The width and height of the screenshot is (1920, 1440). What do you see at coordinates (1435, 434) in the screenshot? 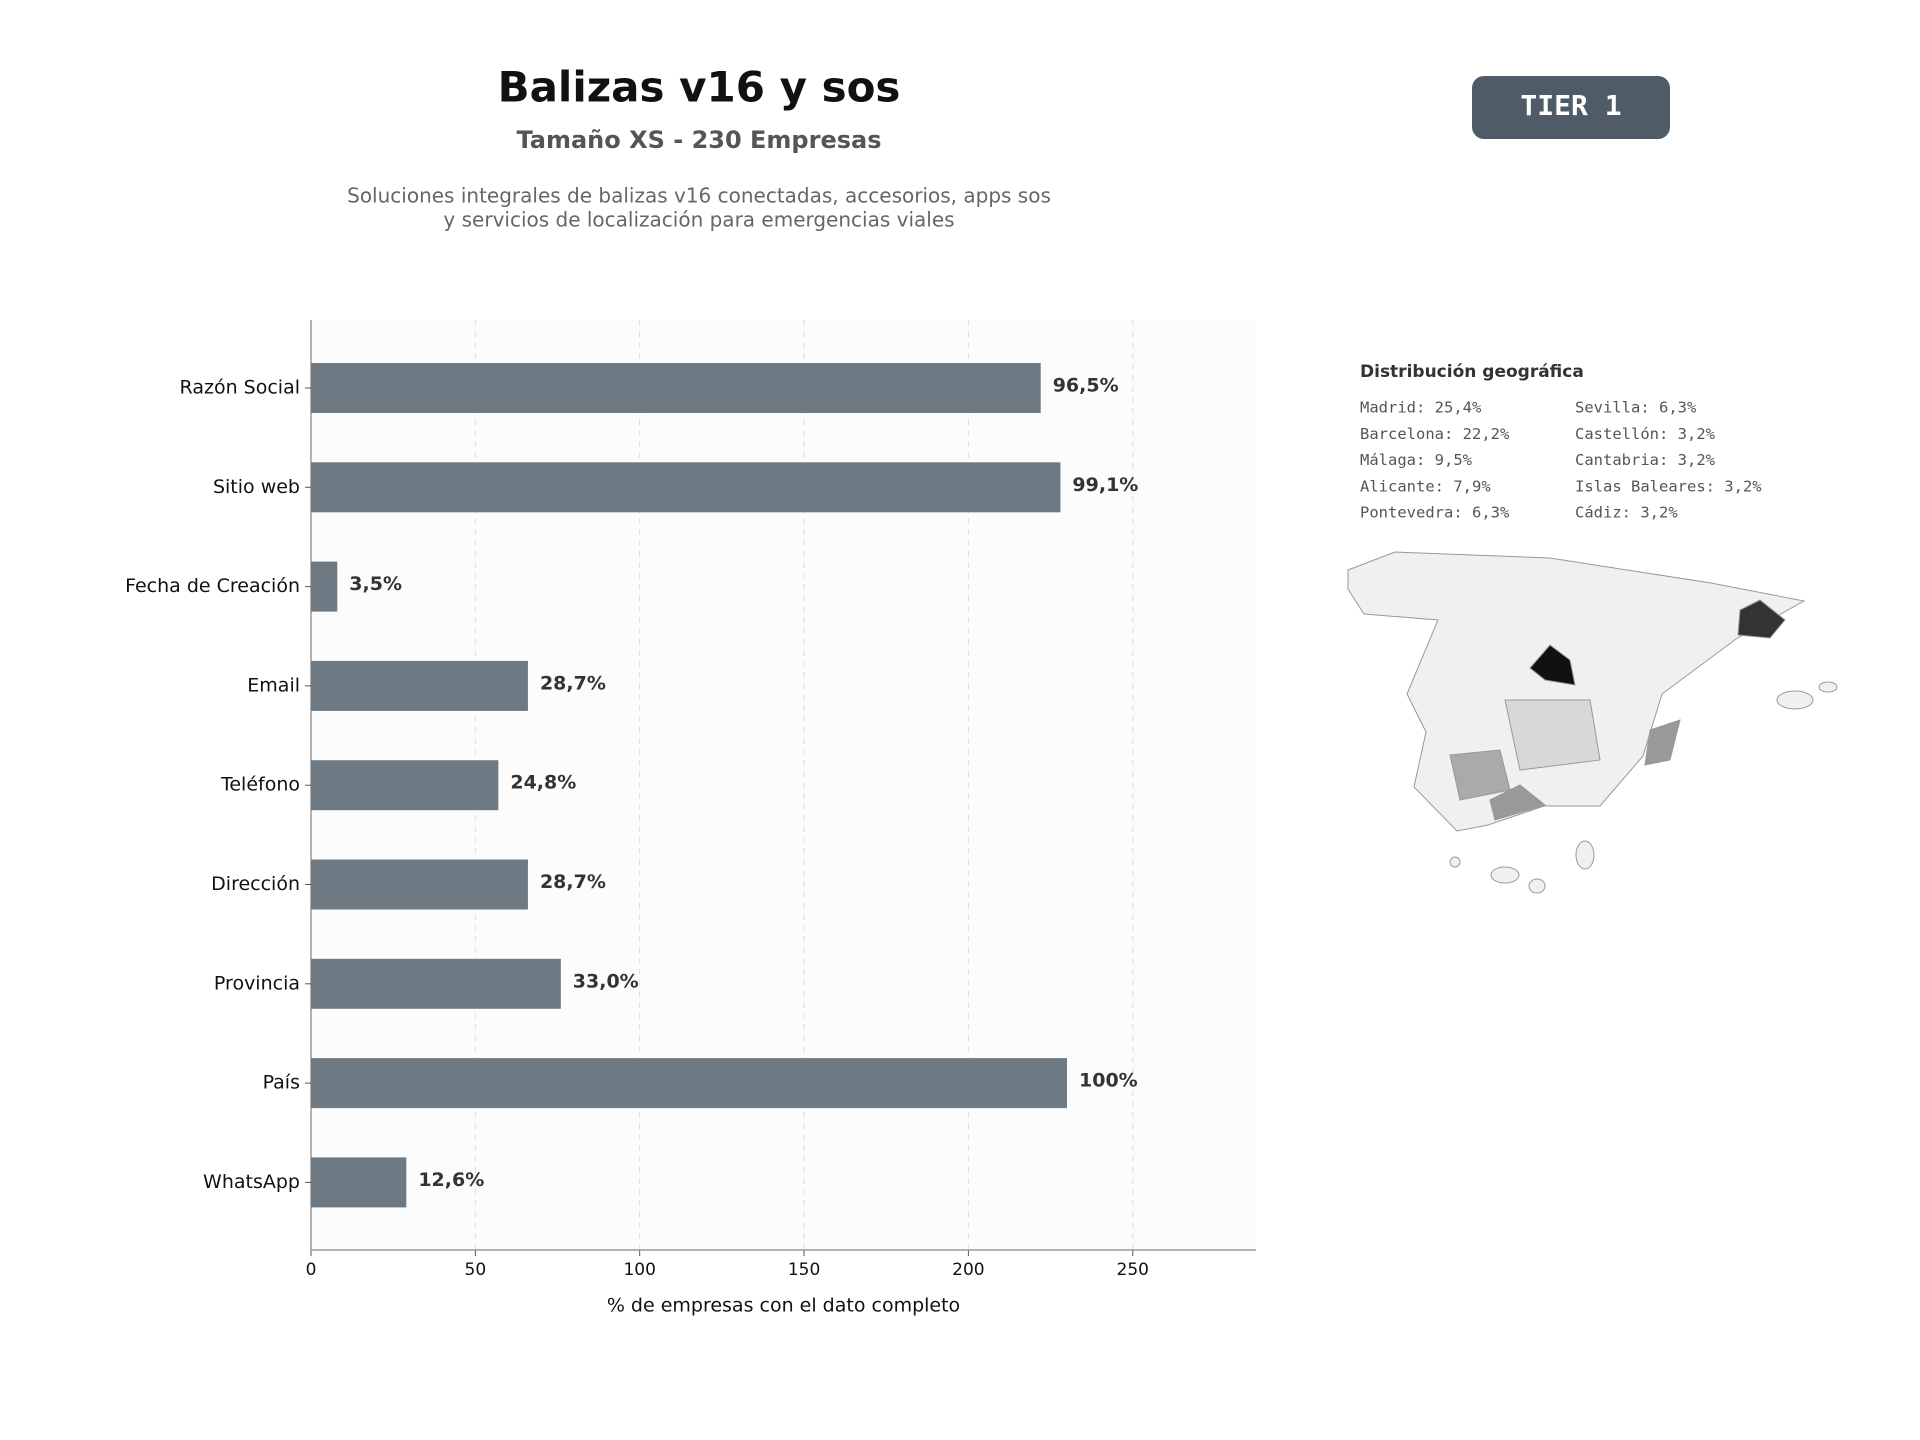
I see `geo-item: Barcelona: 22,2%` at bounding box center [1435, 434].